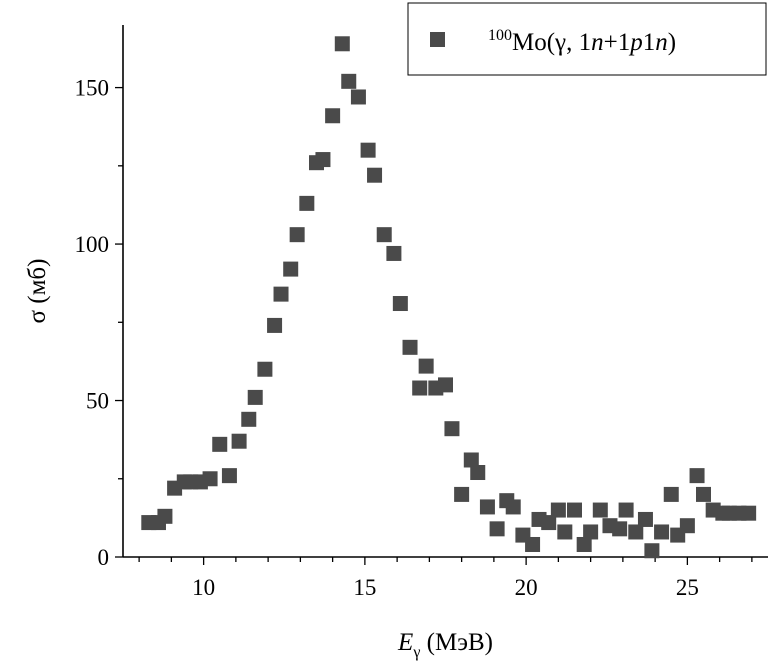 The image size is (774, 664). I want to click on legend-box, so click(587, 39).